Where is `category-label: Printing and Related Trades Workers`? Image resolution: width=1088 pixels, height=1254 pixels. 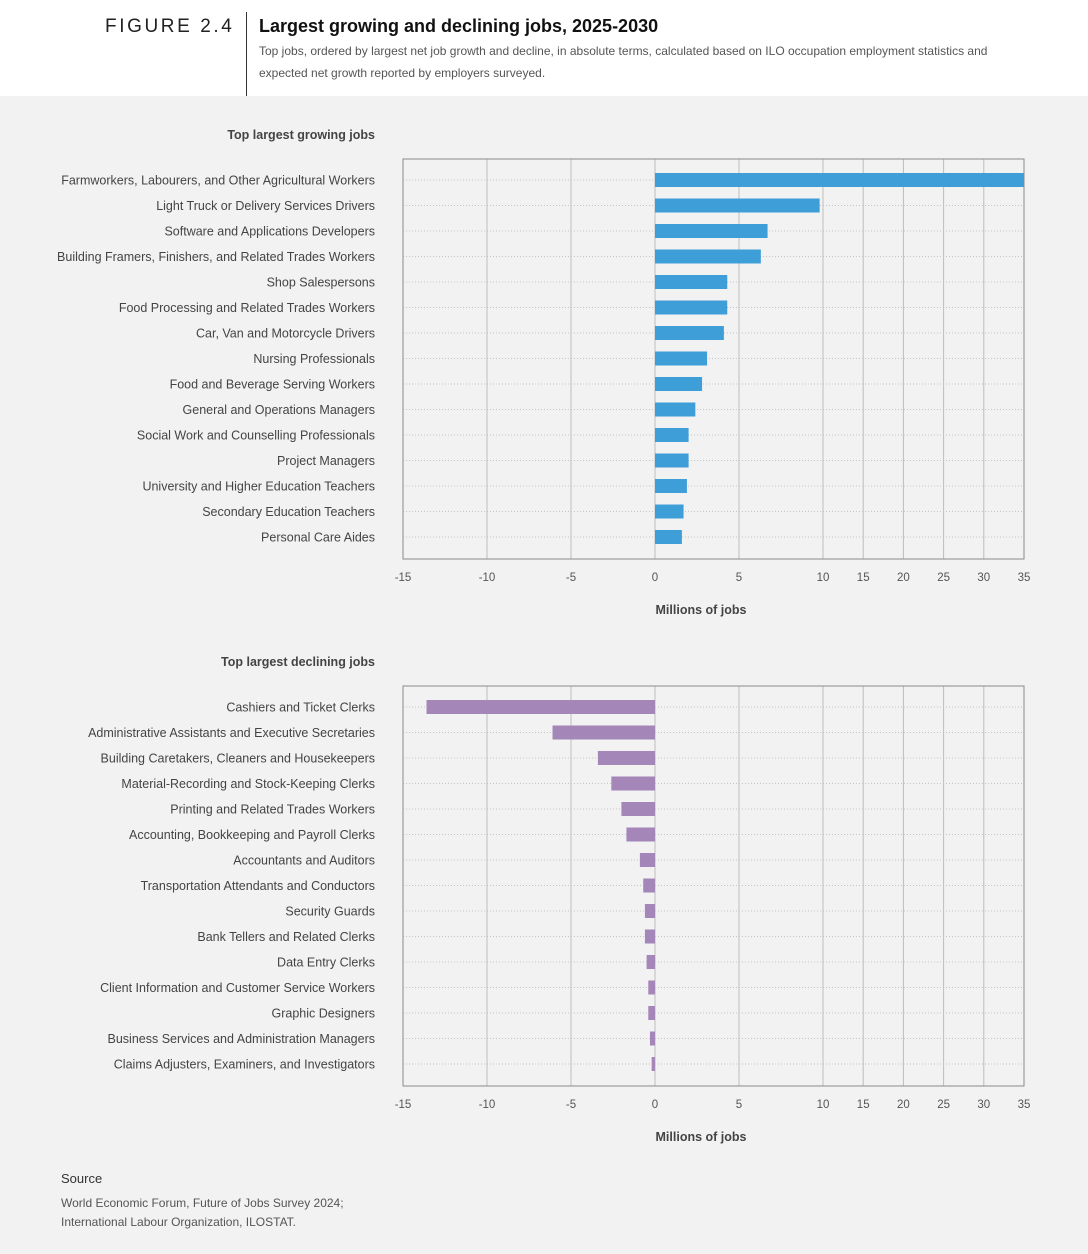
category-label: Printing and Related Trades Workers is located at coordinates (272, 810).